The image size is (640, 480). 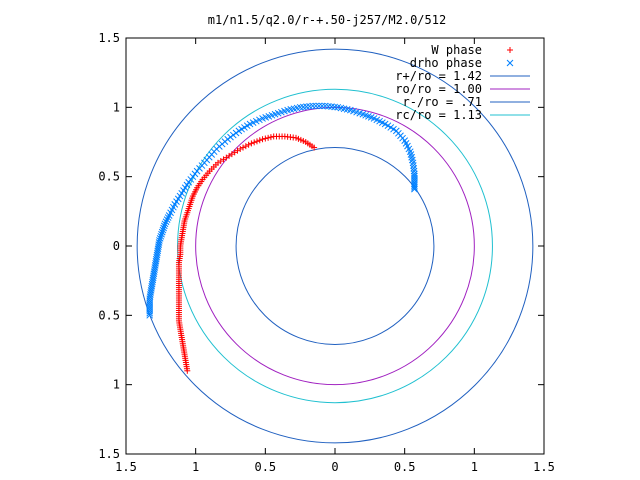 What do you see at coordinates (438, 89) in the screenshot?
I see `legend-label: ro/ro = 1.00` at bounding box center [438, 89].